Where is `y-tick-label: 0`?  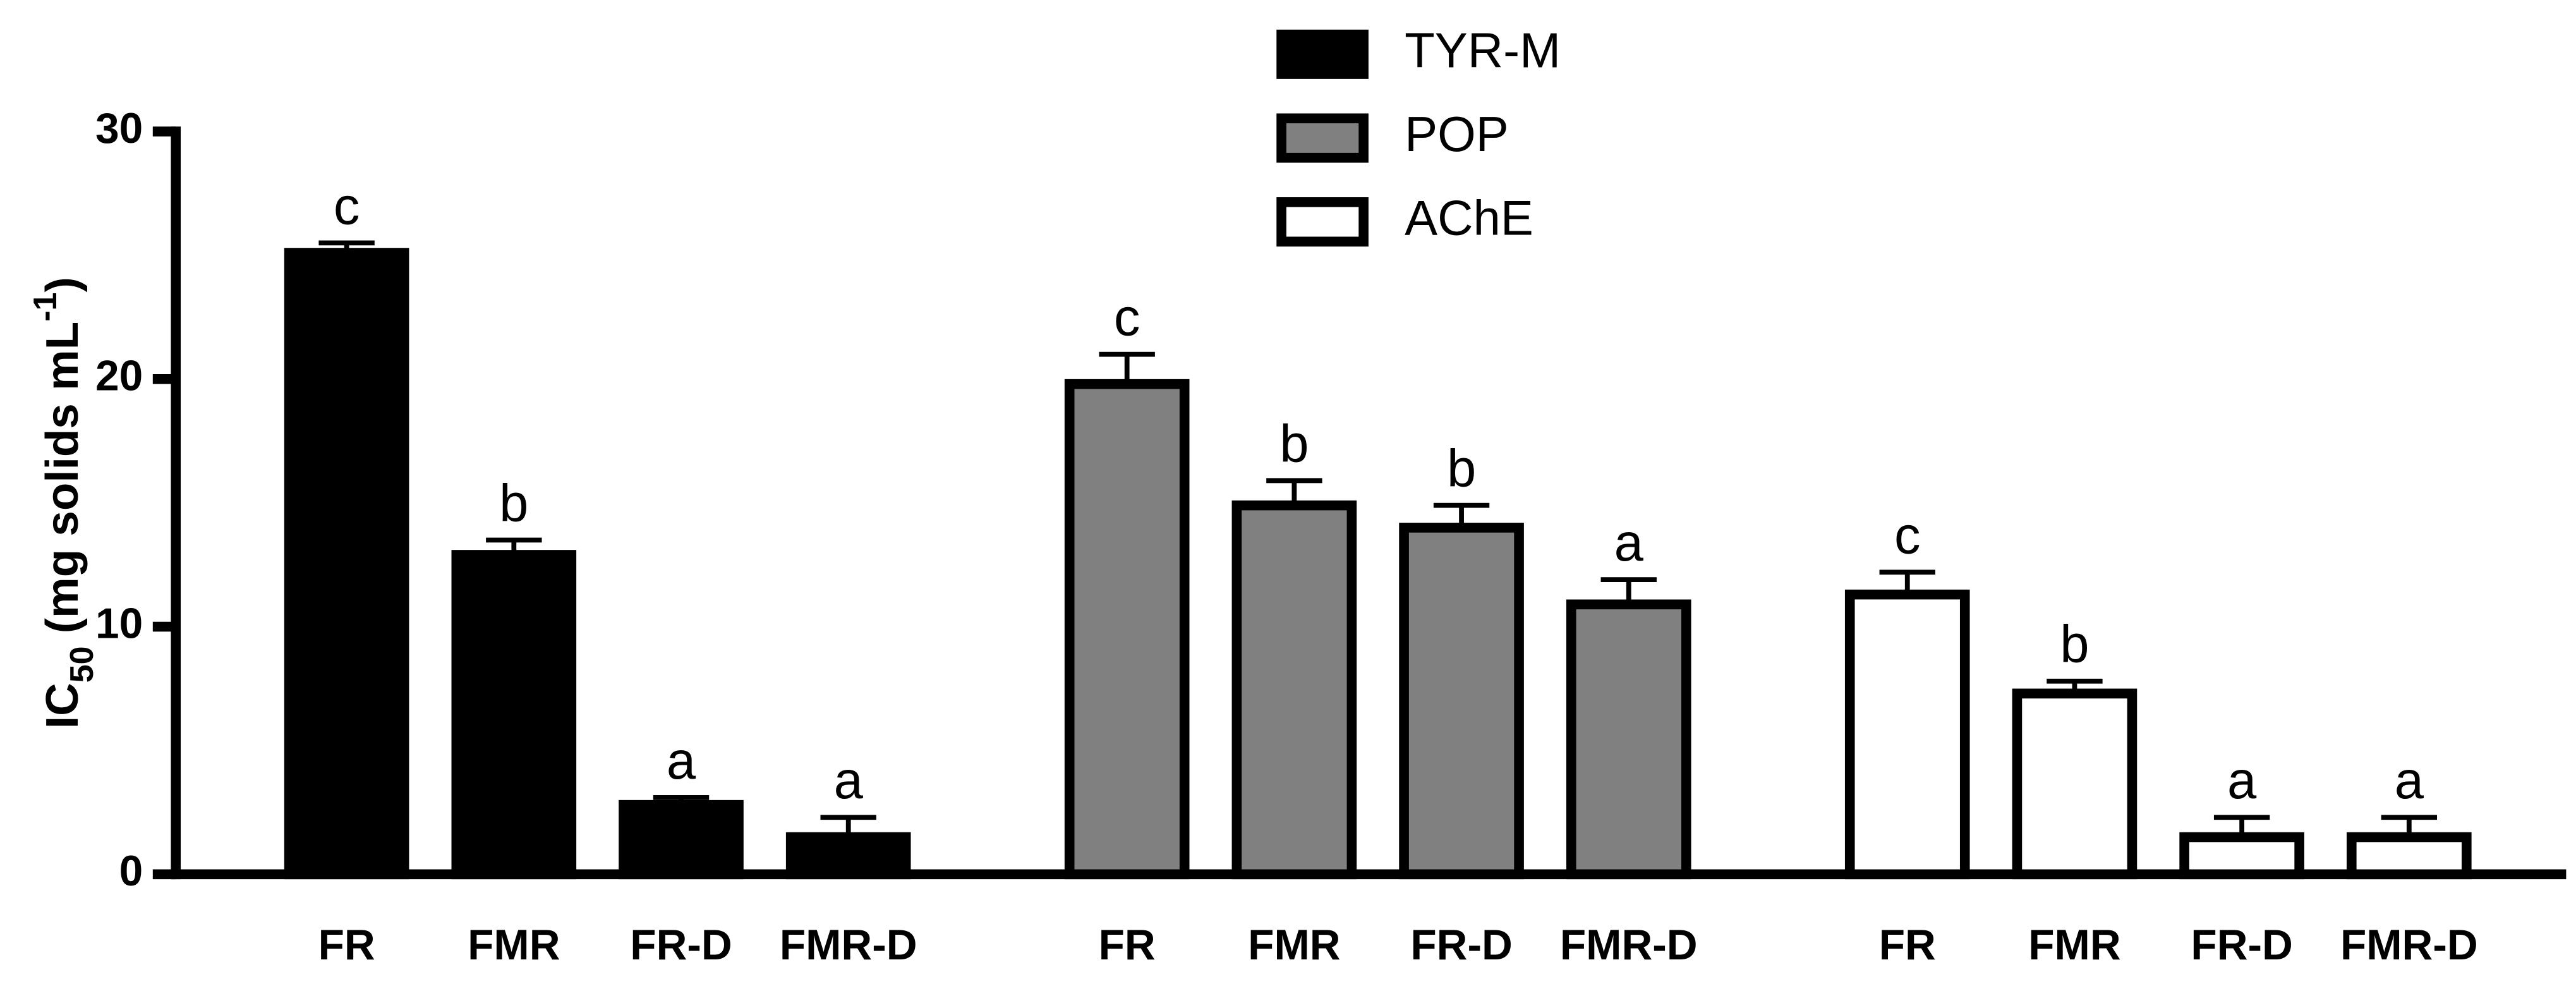 y-tick-label: 0 is located at coordinates (131, 871).